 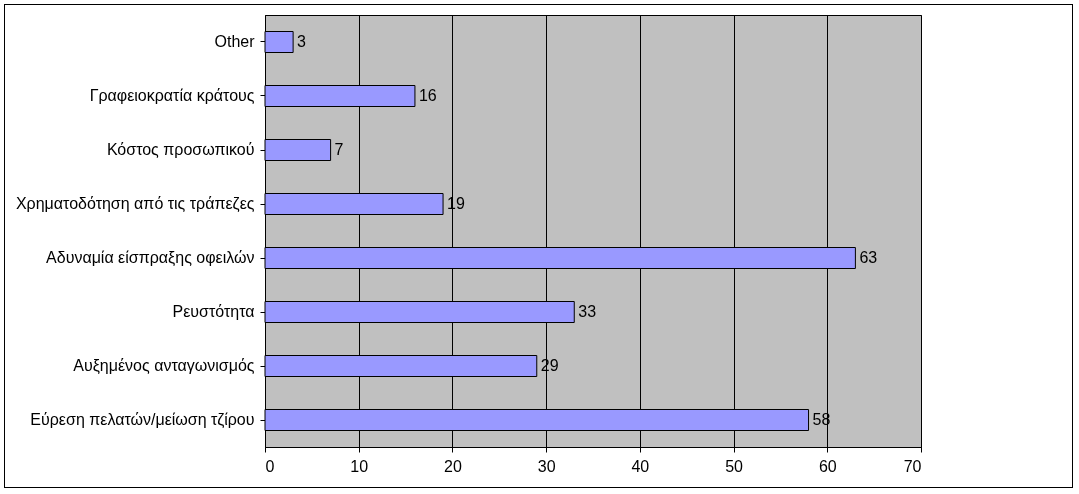 I want to click on x-tick-label: 70, so click(x=912, y=466).